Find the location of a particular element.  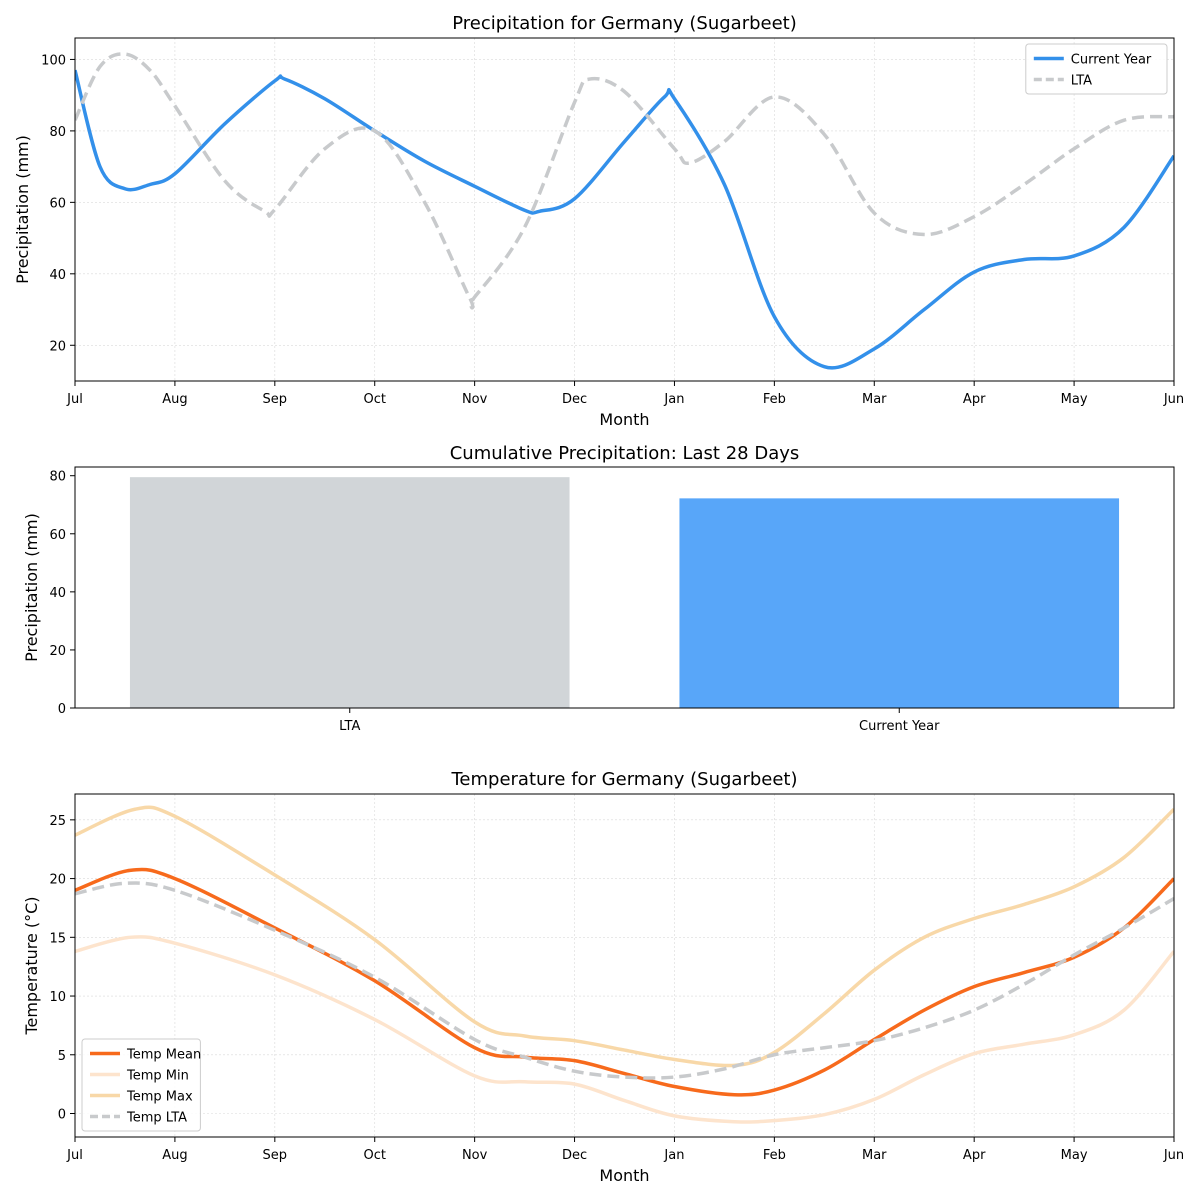

bar-lta is located at coordinates (349, 592).